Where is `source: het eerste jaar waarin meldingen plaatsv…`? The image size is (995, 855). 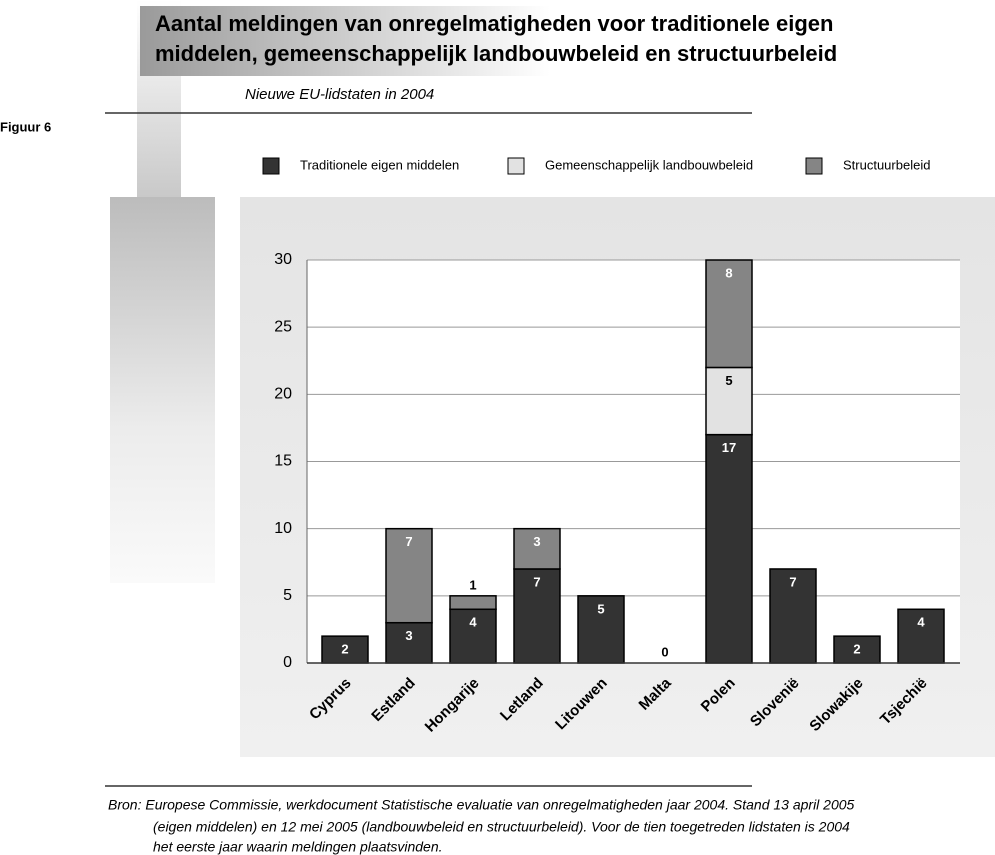 source: het eerste jaar waarin meldingen plaatsv… is located at coordinates (298, 847).